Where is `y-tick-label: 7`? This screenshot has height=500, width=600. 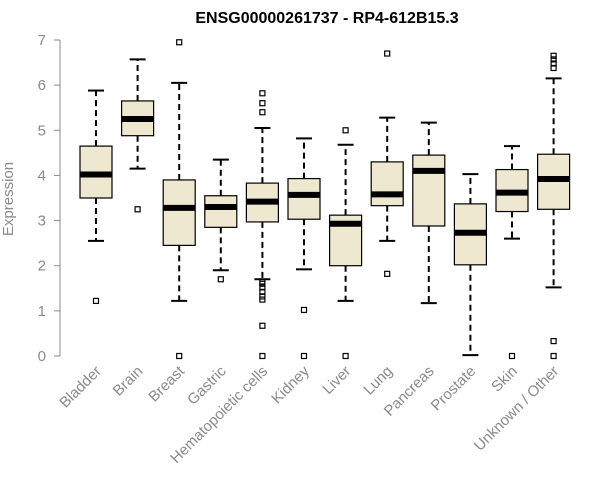 y-tick-label: 7 is located at coordinates (42, 40).